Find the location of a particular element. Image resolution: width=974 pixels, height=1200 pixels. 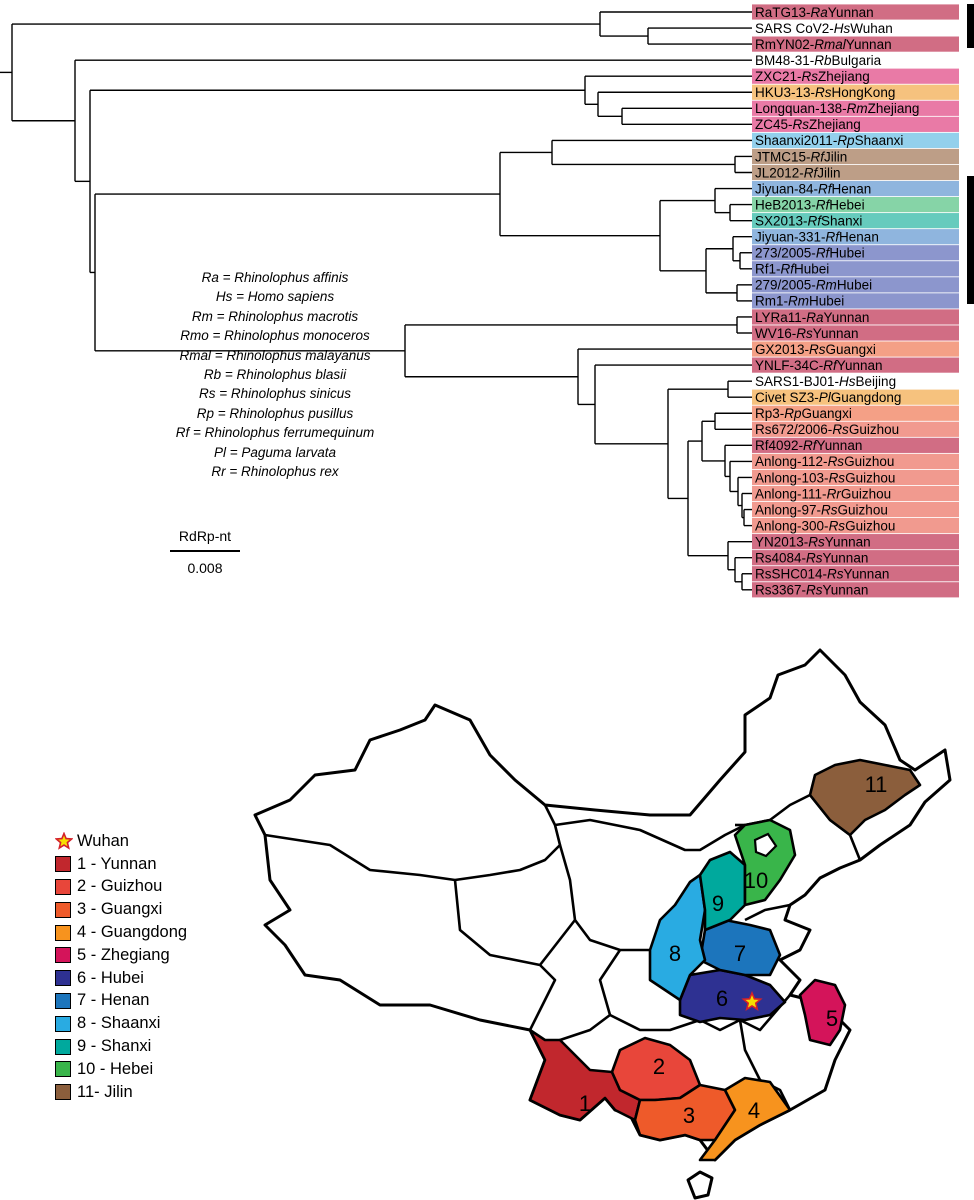

tip-label: 273/2005-RfHubei is located at coordinates (810, 253).